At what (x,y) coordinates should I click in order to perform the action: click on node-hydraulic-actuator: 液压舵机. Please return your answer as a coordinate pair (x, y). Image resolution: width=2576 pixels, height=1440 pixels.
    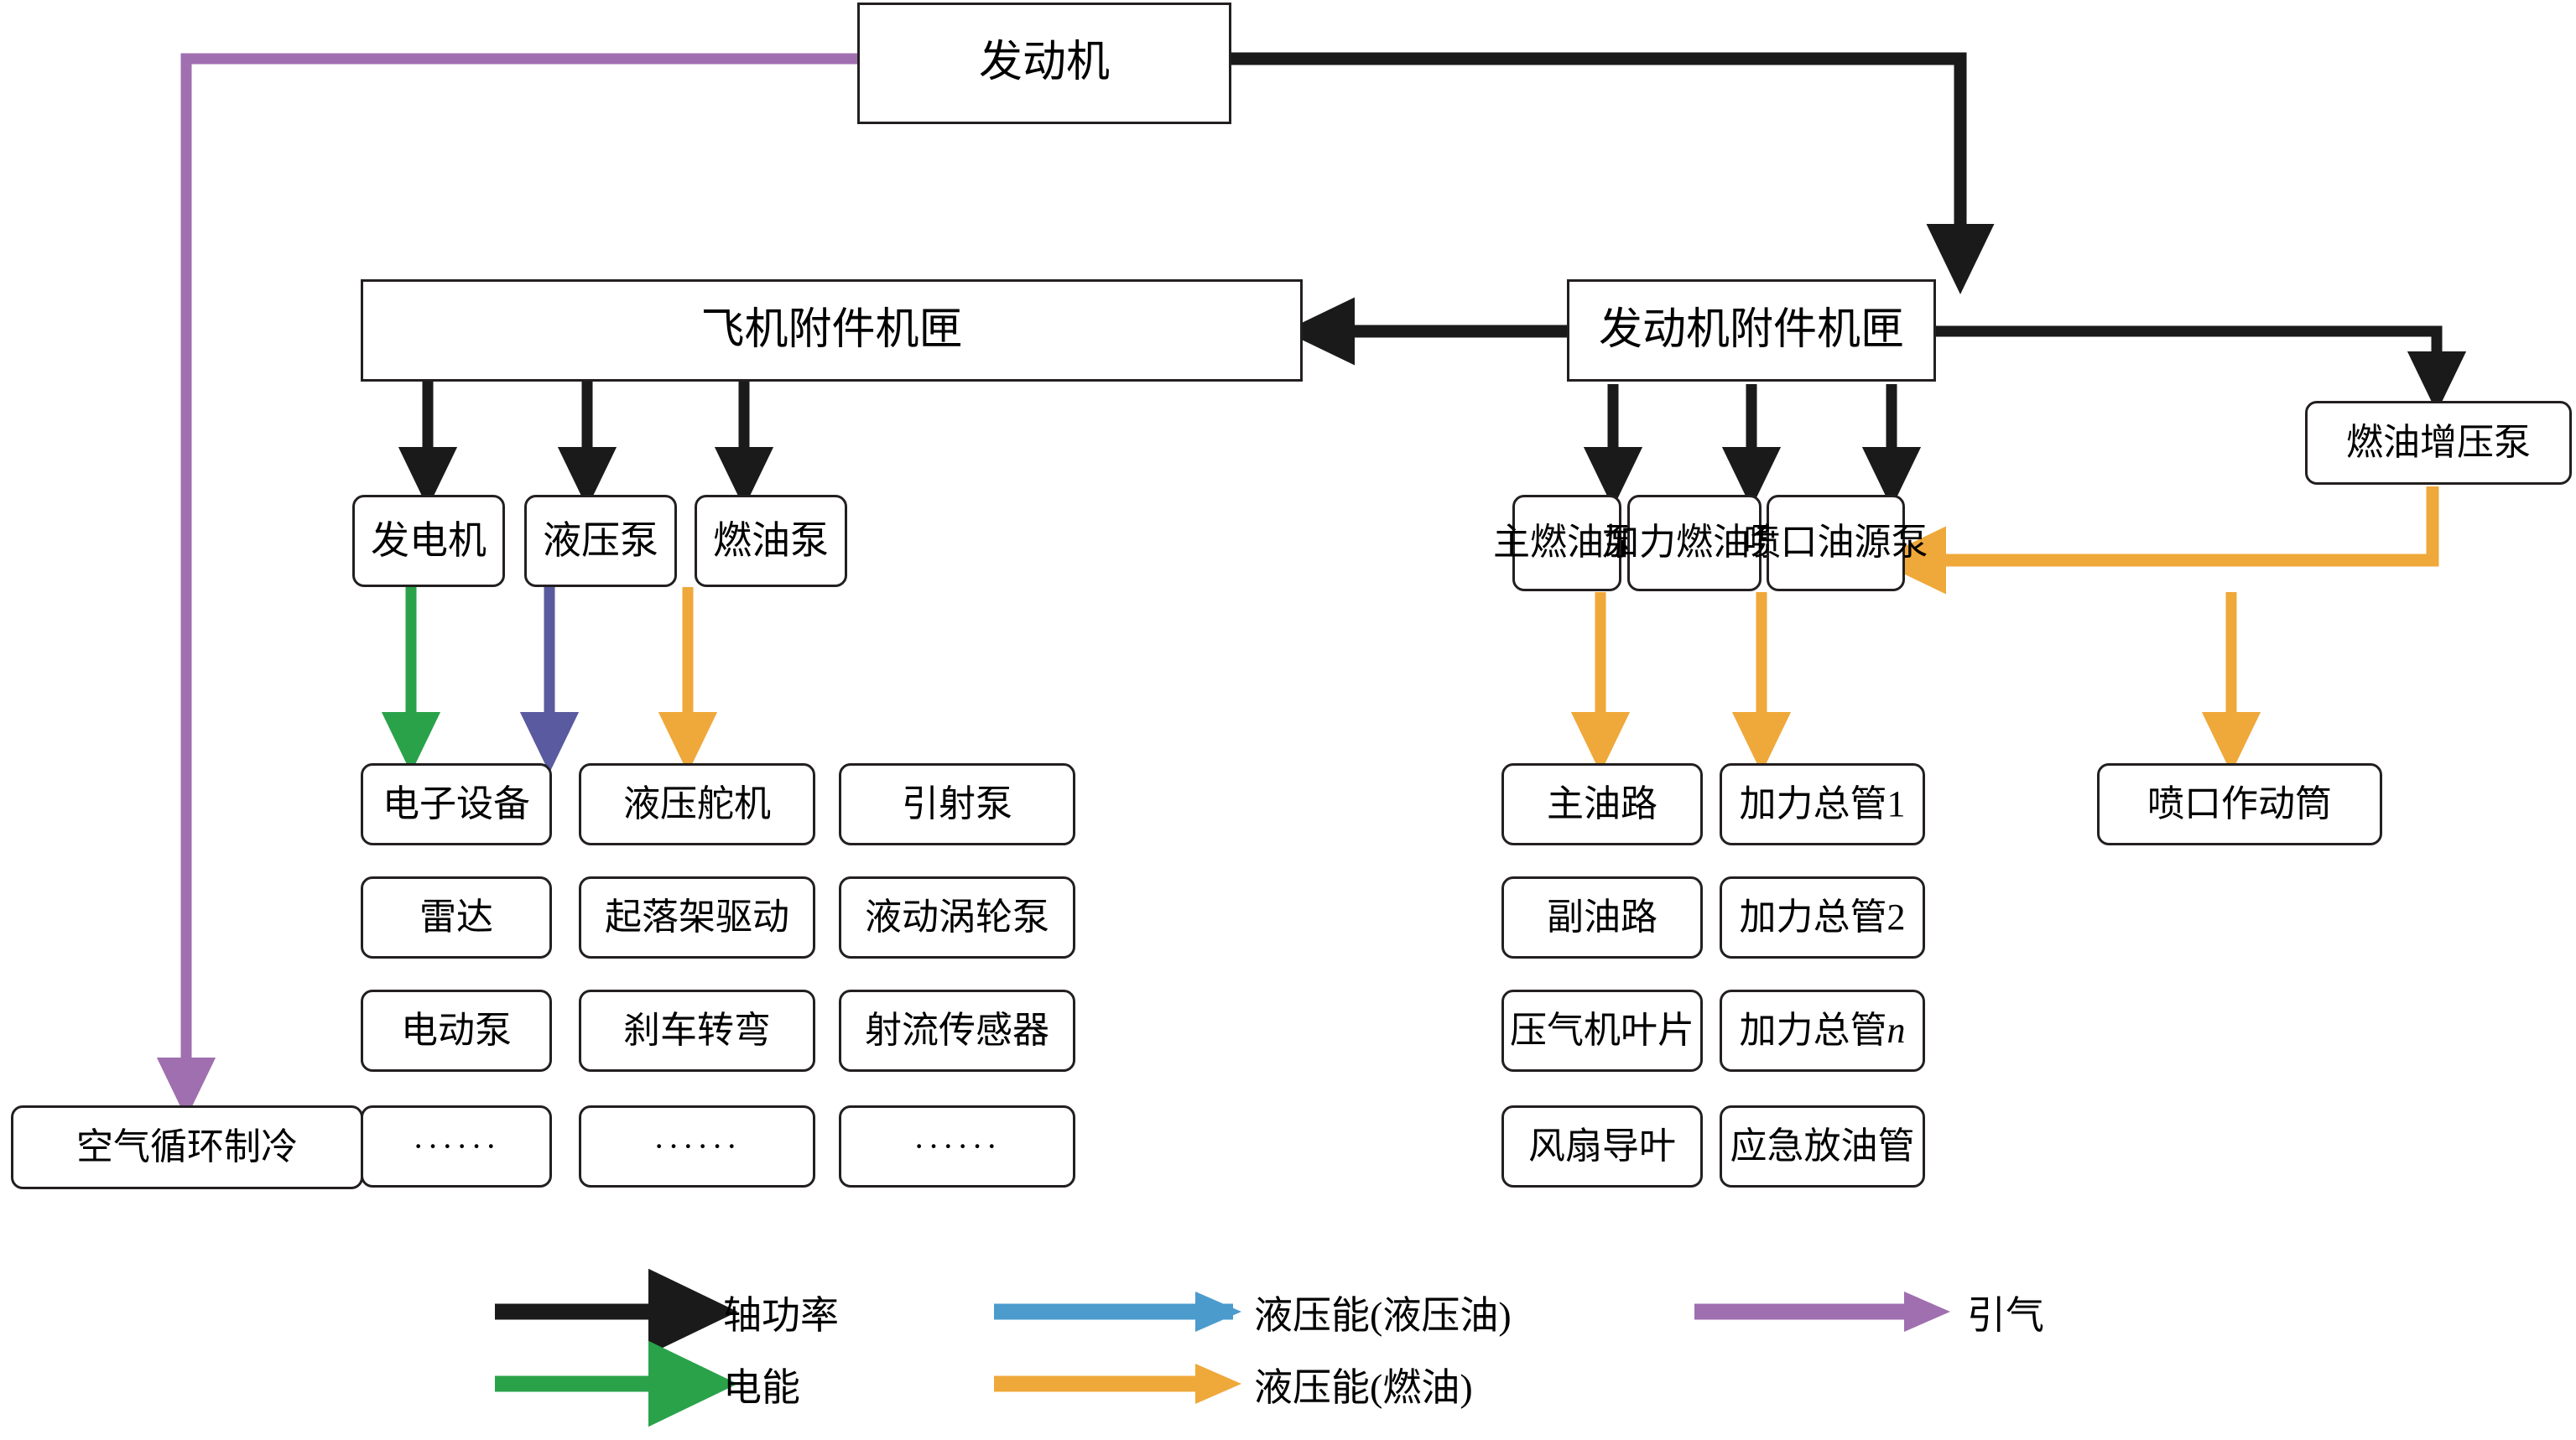
    Looking at the image, I should click on (697, 804).